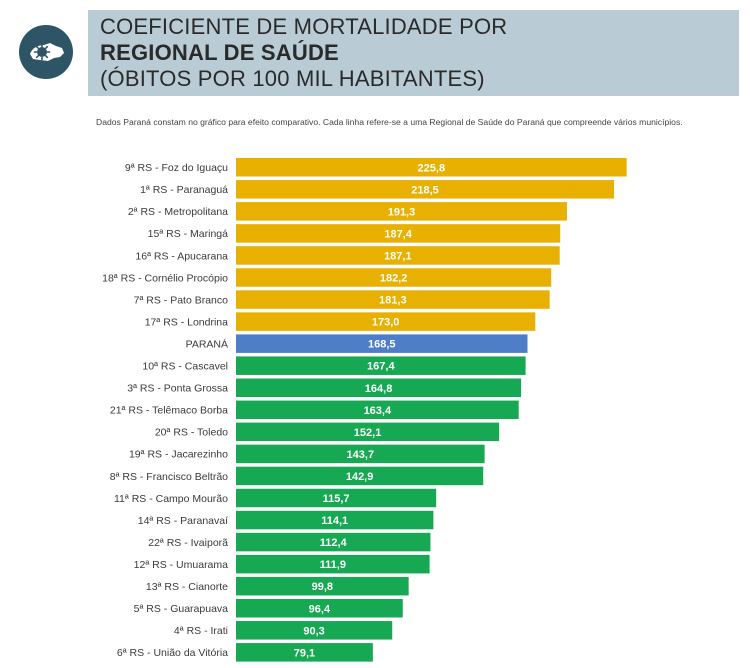 This screenshot has width=750, height=668. Describe the element at coordinates (181, 300) in the screenshot. I see `category-label: 7ª RS - Pato Branco` at that location.